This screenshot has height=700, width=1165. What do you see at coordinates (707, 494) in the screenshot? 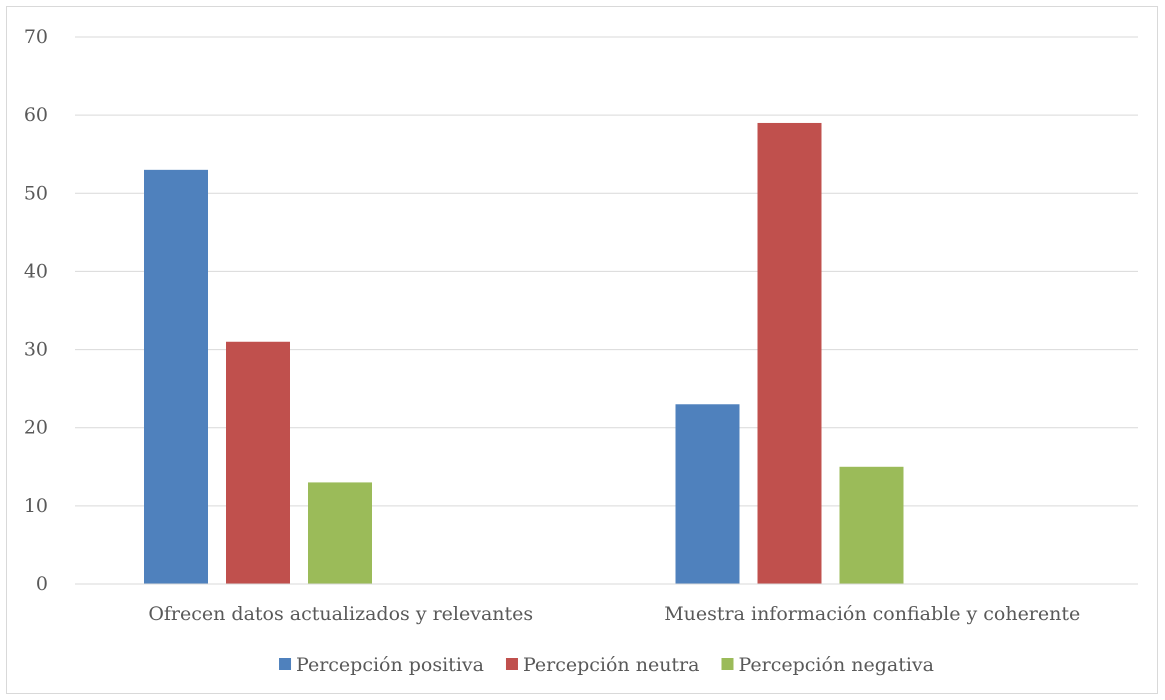
I see `bar-percepción-positiva-2` at bounding box center [707, 494].